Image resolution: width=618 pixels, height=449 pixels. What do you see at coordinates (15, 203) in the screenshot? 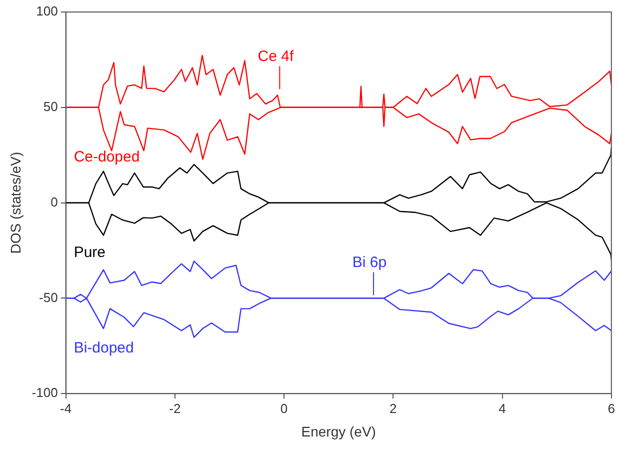
I see `y-axis-title: DOS (states/eV)` at bounding box center [15, 203].